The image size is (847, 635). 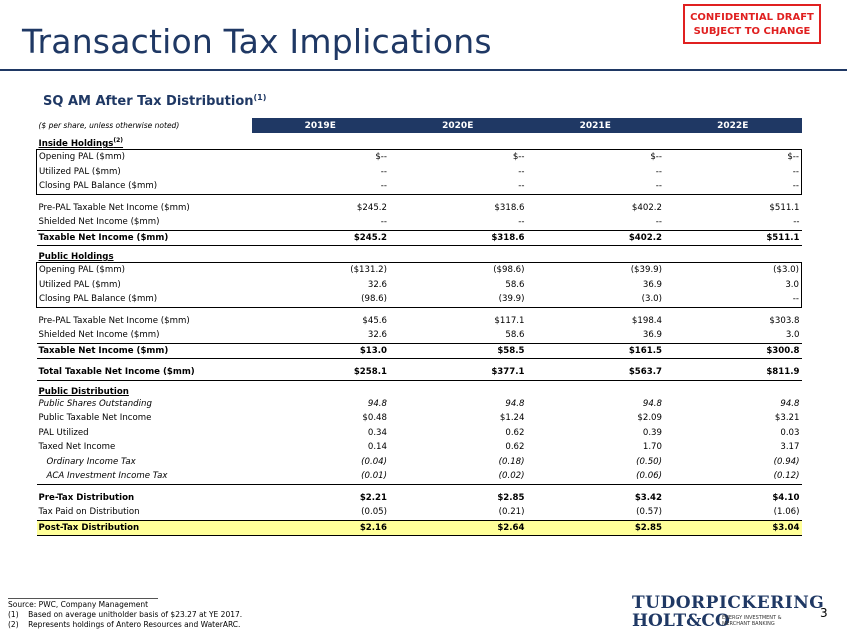 I want to click on row-label: Total Taxable Net Income ($mm), so click(x=144, y=373).